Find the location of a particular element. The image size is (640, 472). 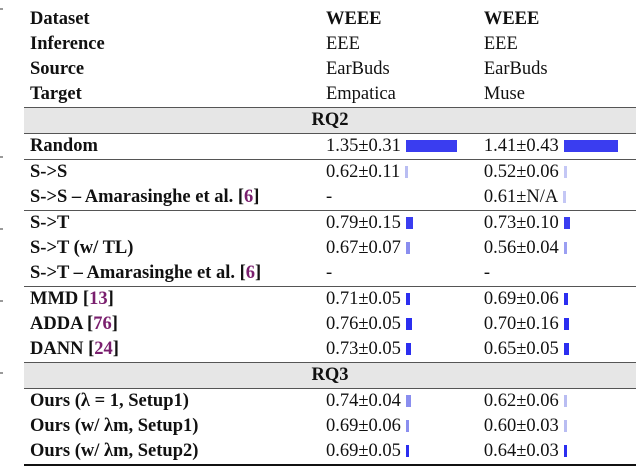

table-row: S->T (w/ TL) 0.67±0.07 0.56±0.04 is located at coordinates (330, 248).